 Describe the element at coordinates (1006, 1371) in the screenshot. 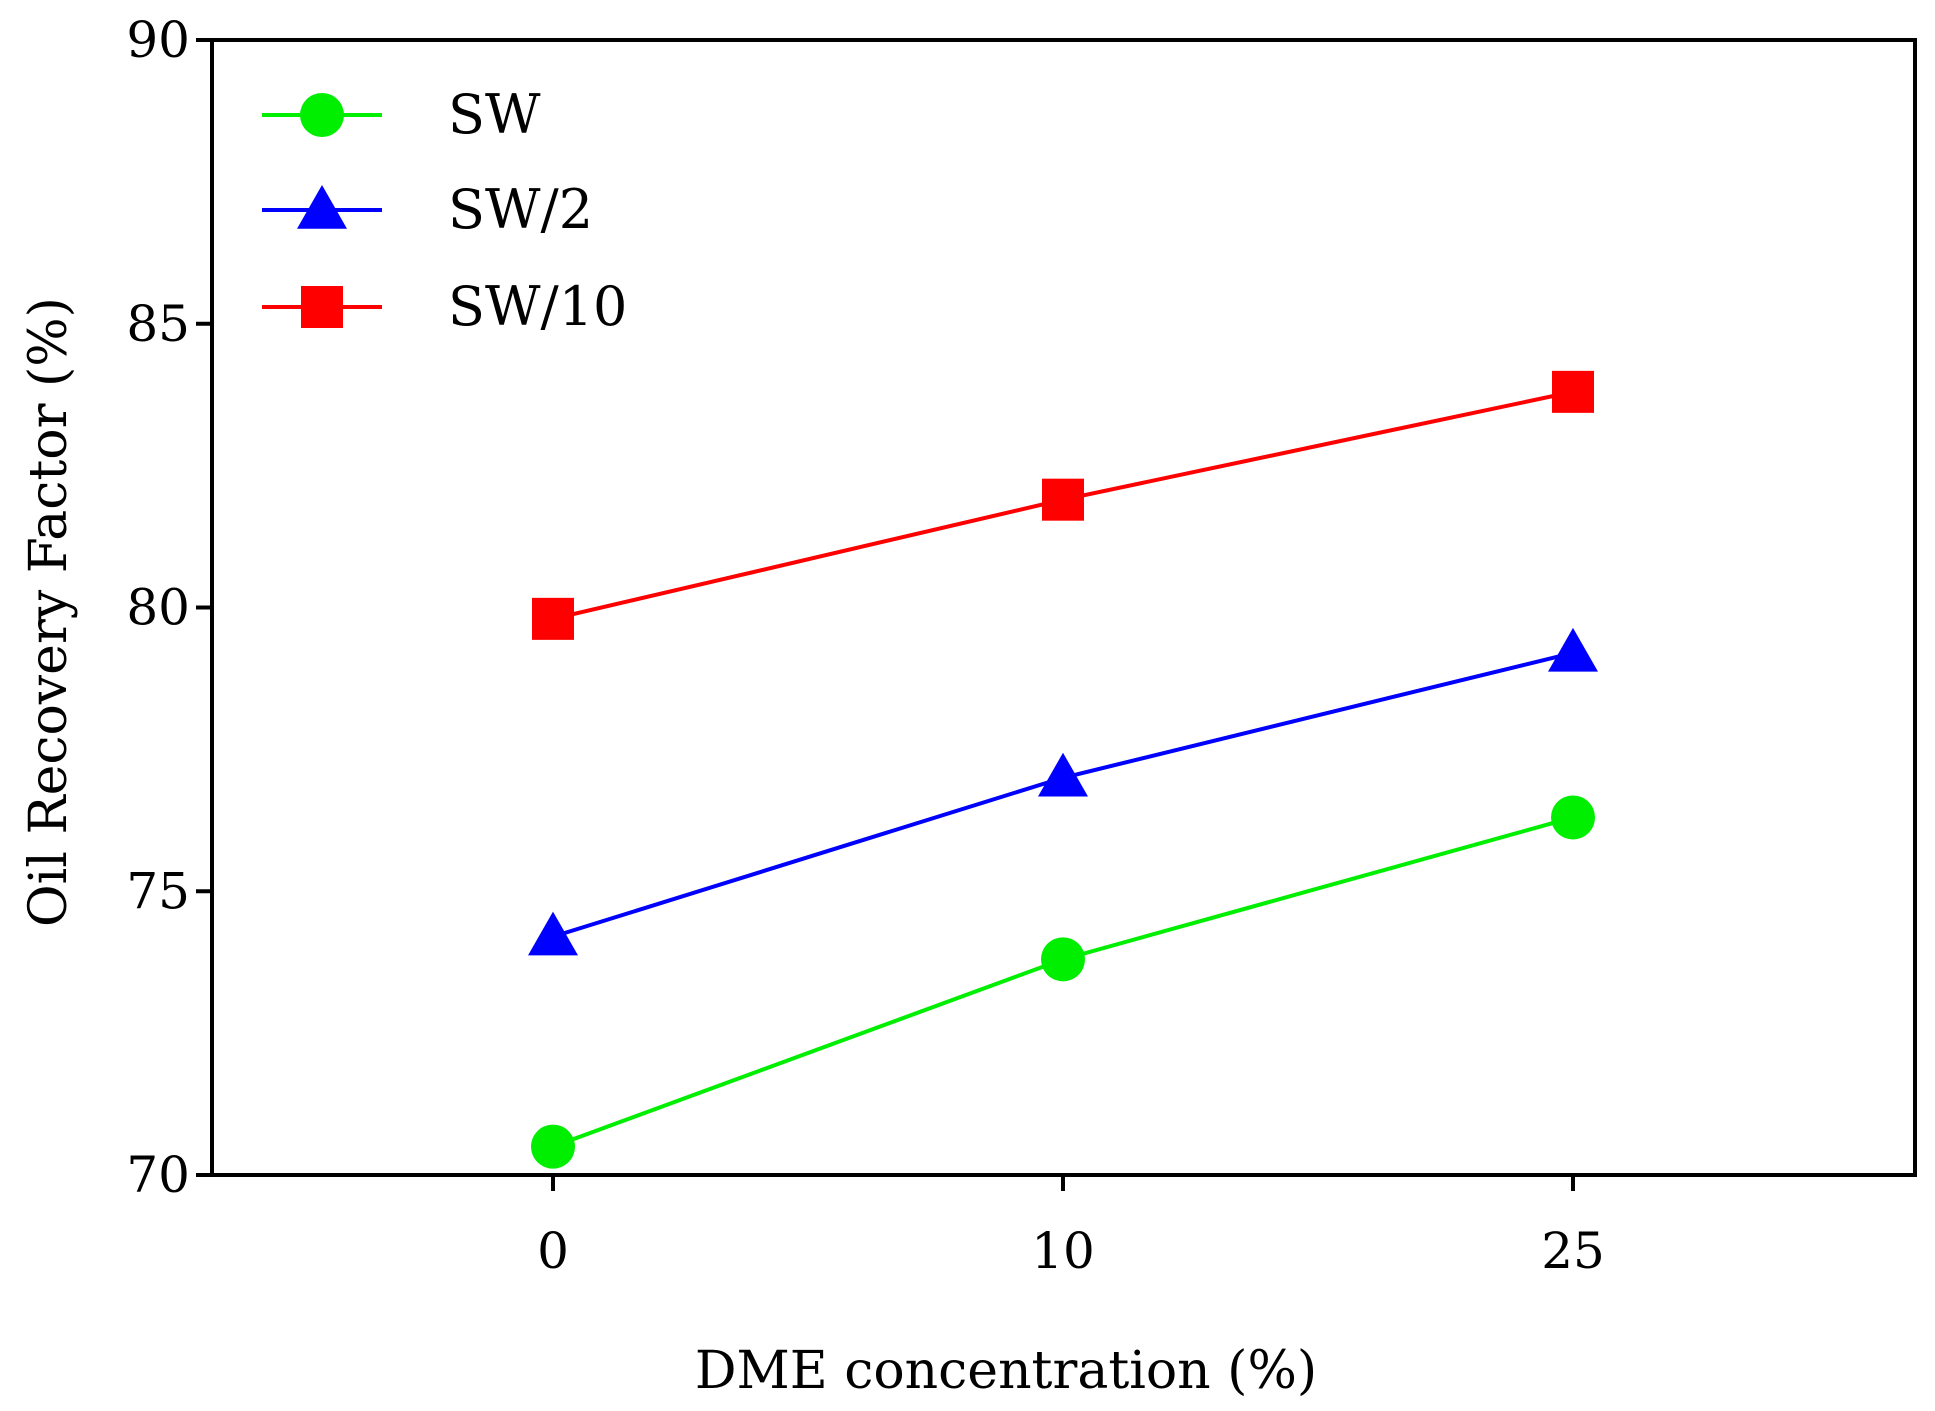

I see `x-axis-title: DME concentration (%)` at that location.